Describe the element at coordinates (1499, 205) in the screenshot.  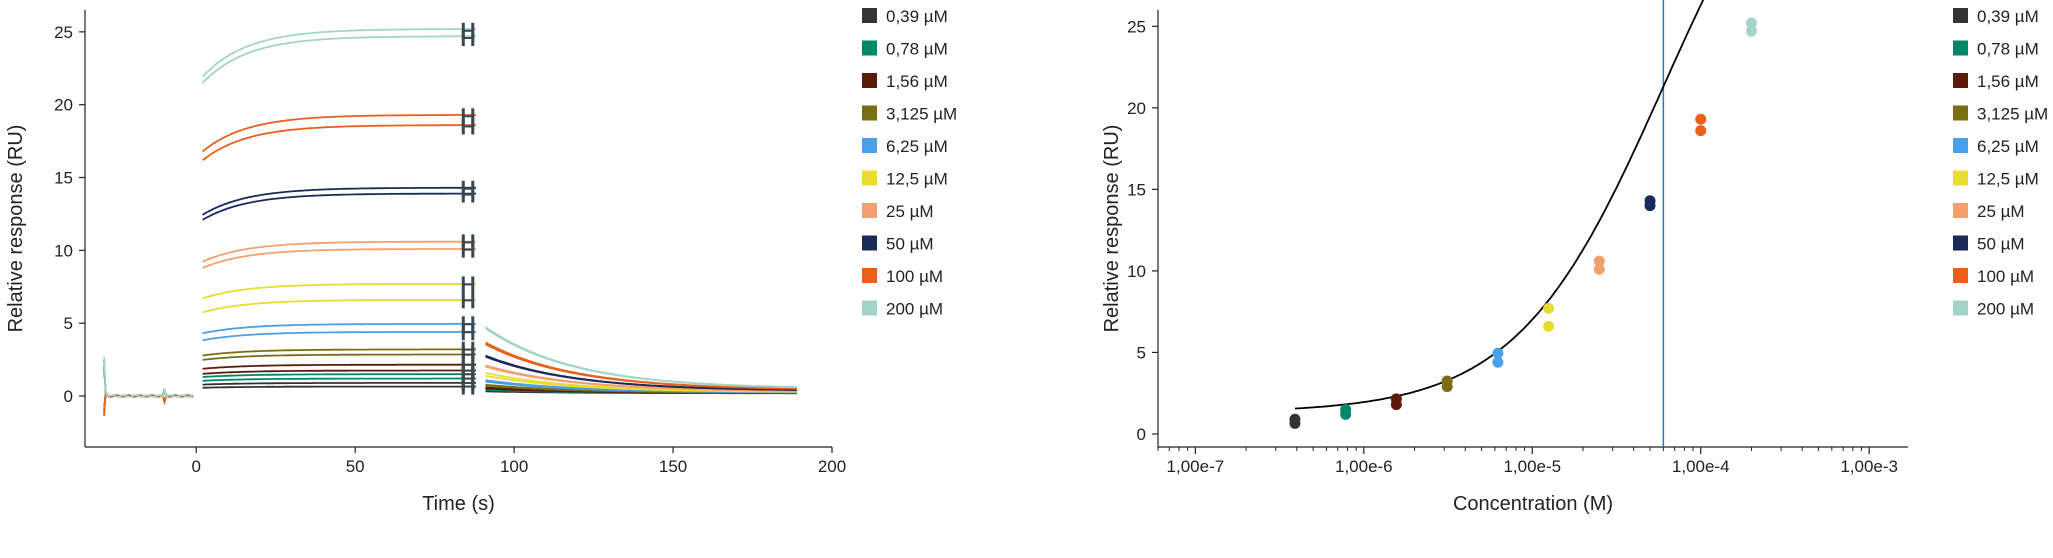
I see `fit-curve` at that location.